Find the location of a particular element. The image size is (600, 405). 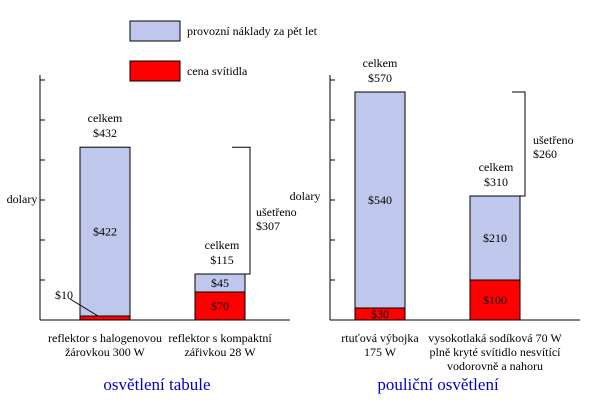

total-value: $310 is located at coordinates (496, 182).